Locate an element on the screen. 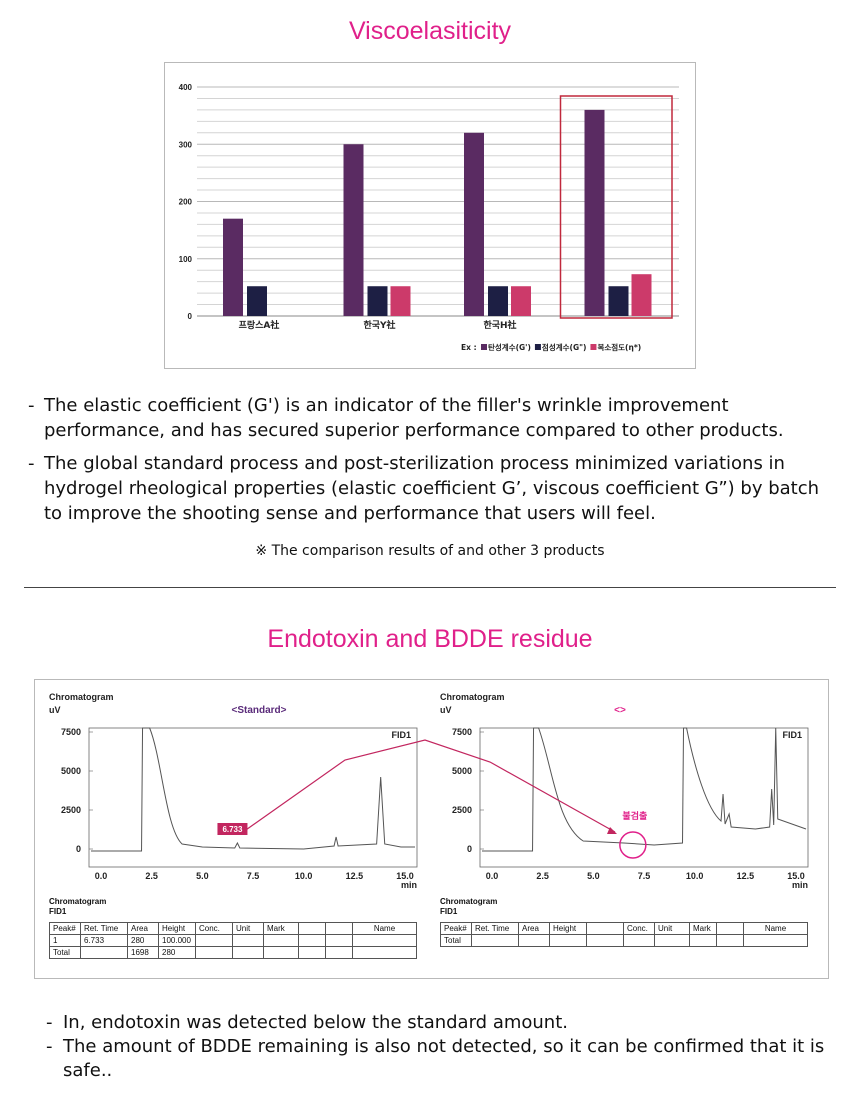 This screenshot has width=860, height=1113. x-tick-label: 15.0 is located at coordinates (796, 876).